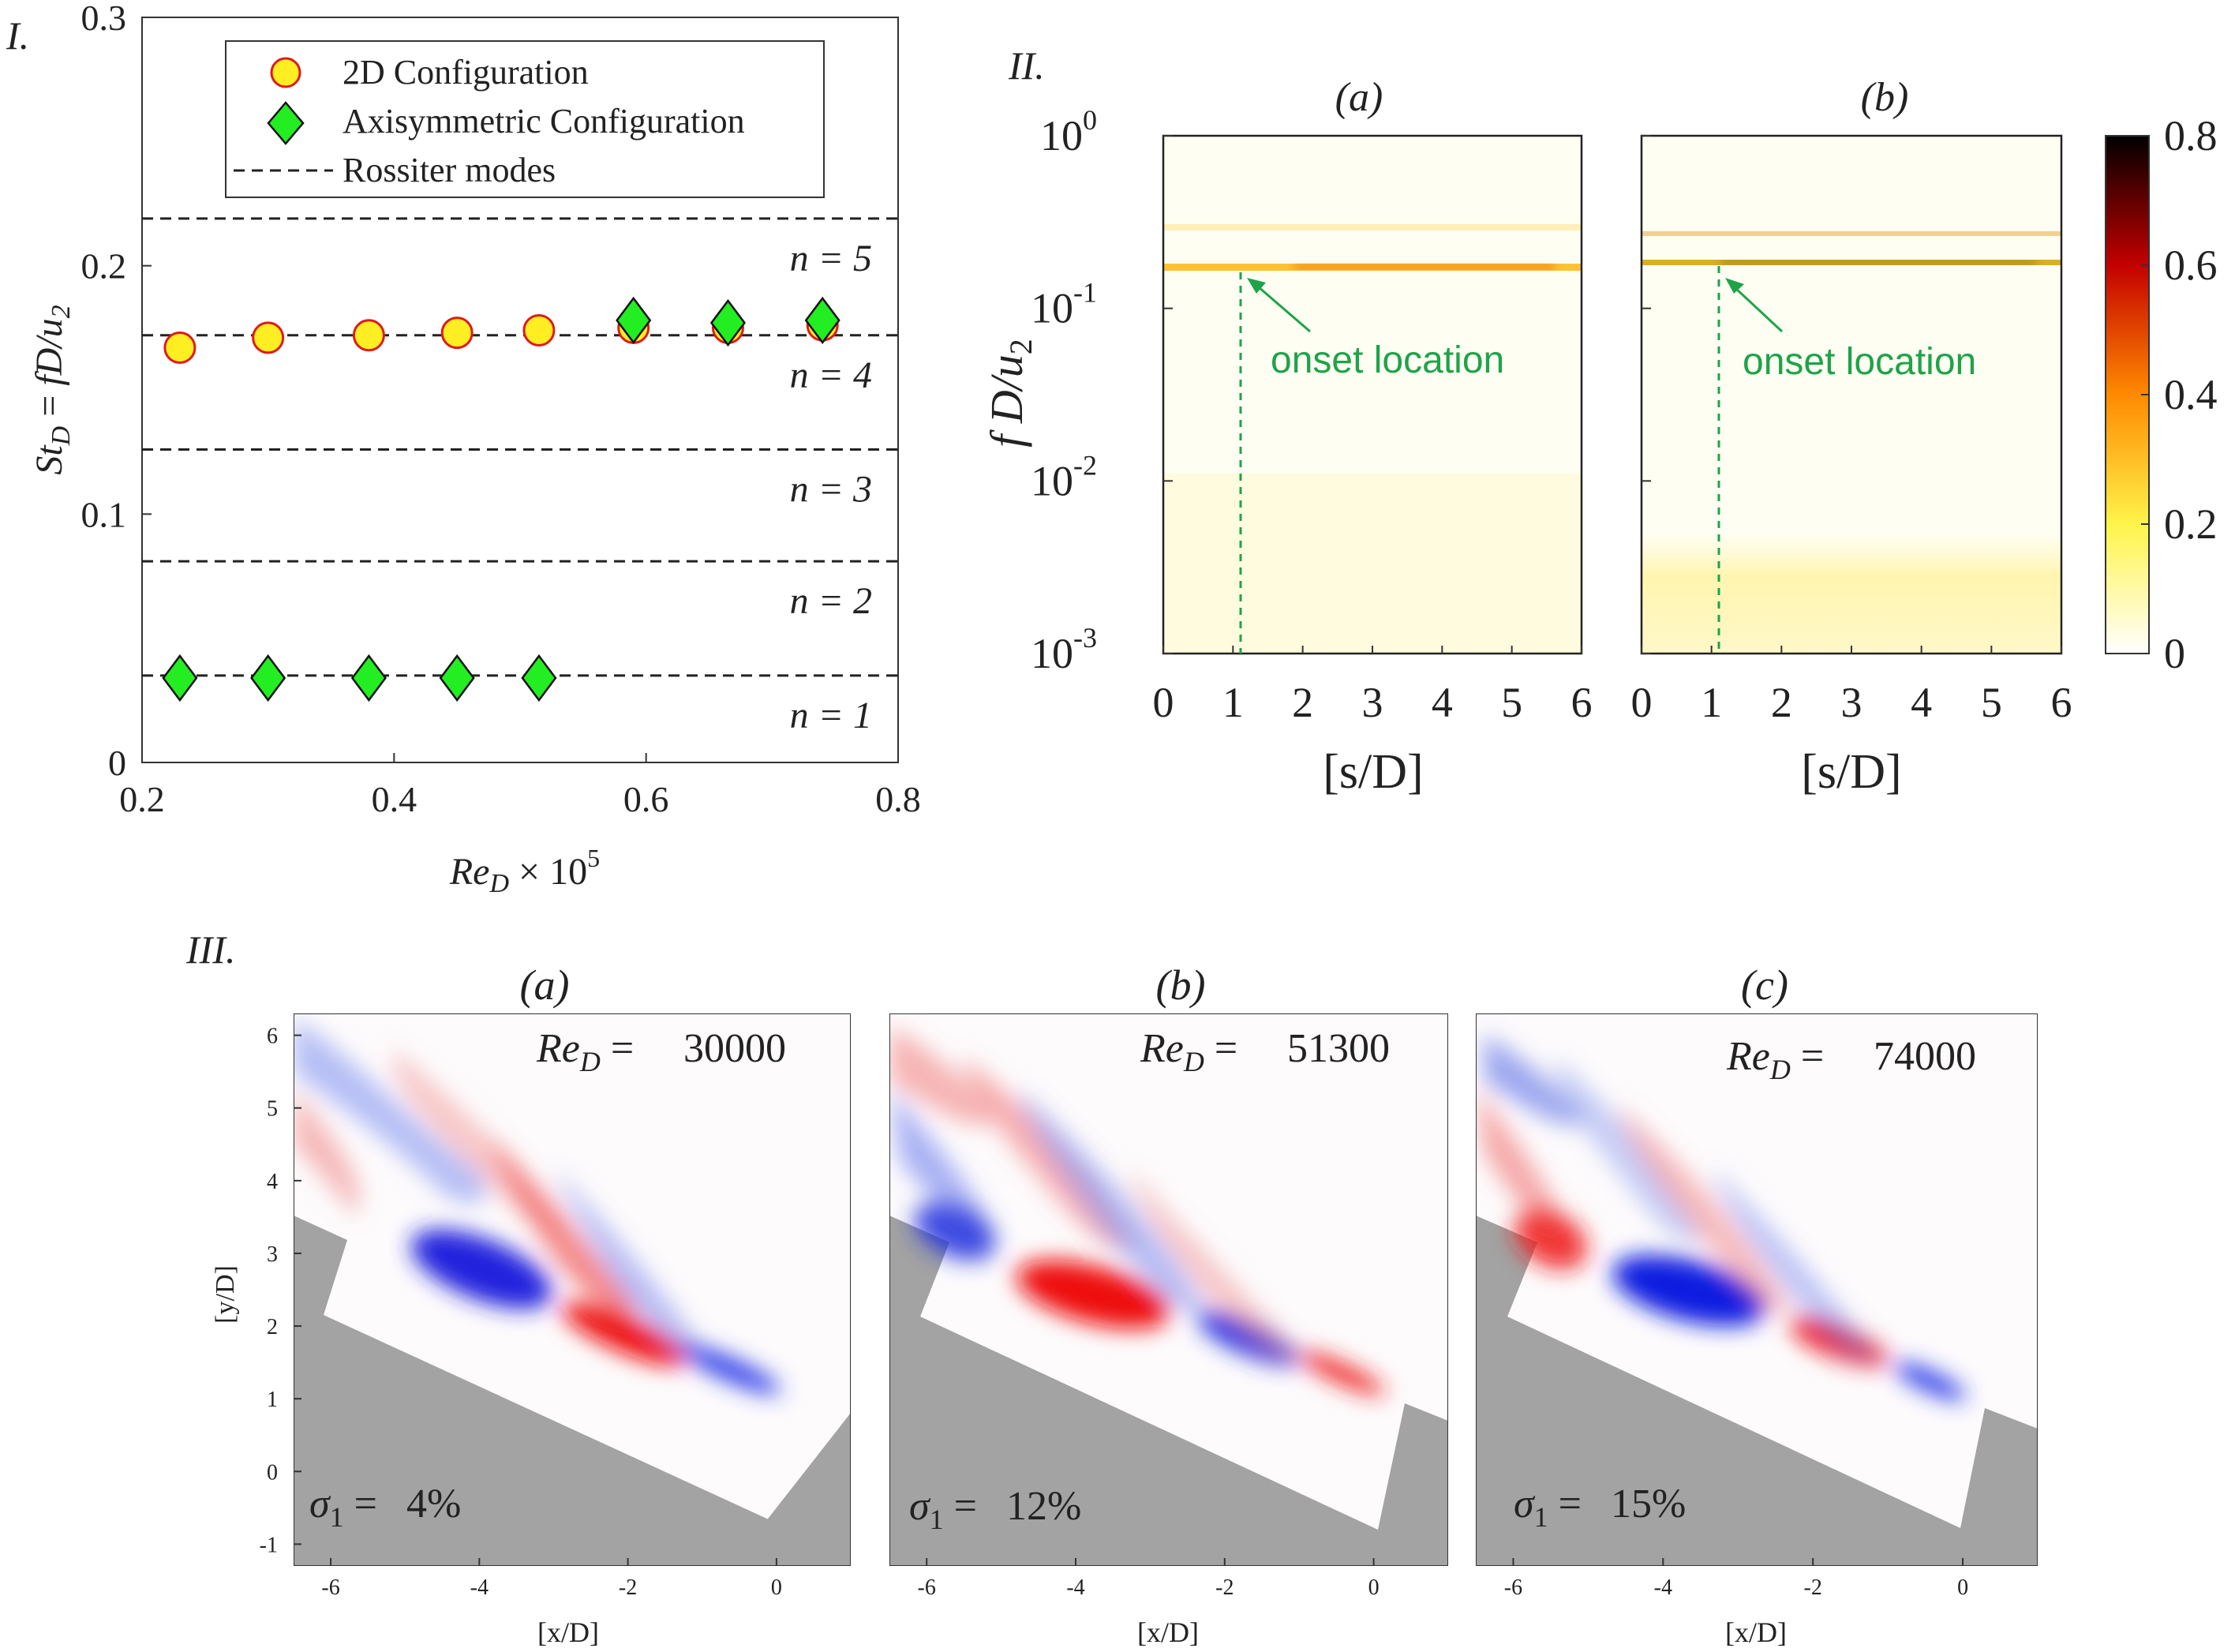  Describe the element at coordinates (646, 799) in the screenshot. I see `x-tick-label: 0.6` at that location.